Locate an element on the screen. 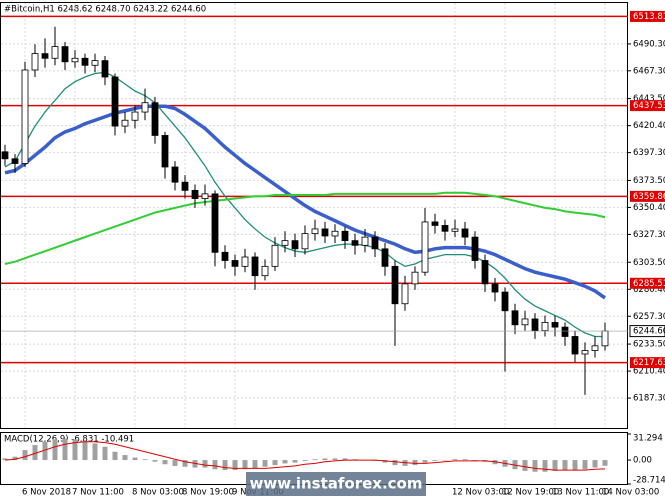  y-tick-label: 6350.40 is located at coordinates (649, 208).